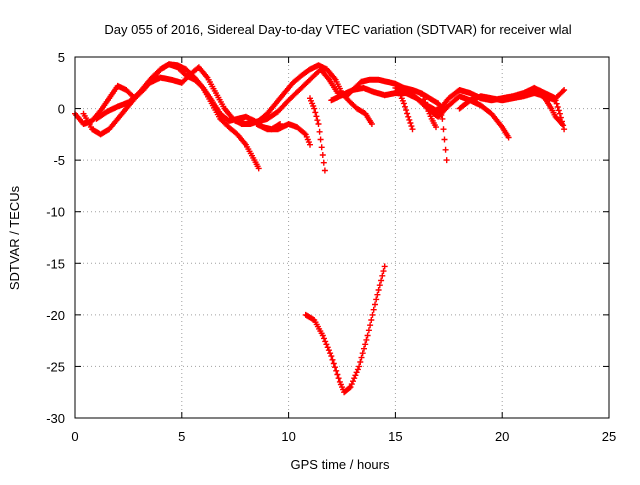 This screenshot has height=485, width=640. Describe the element at coordinates (61, 109) in the screenshot. I see `y-tick-label: 0` at that location.